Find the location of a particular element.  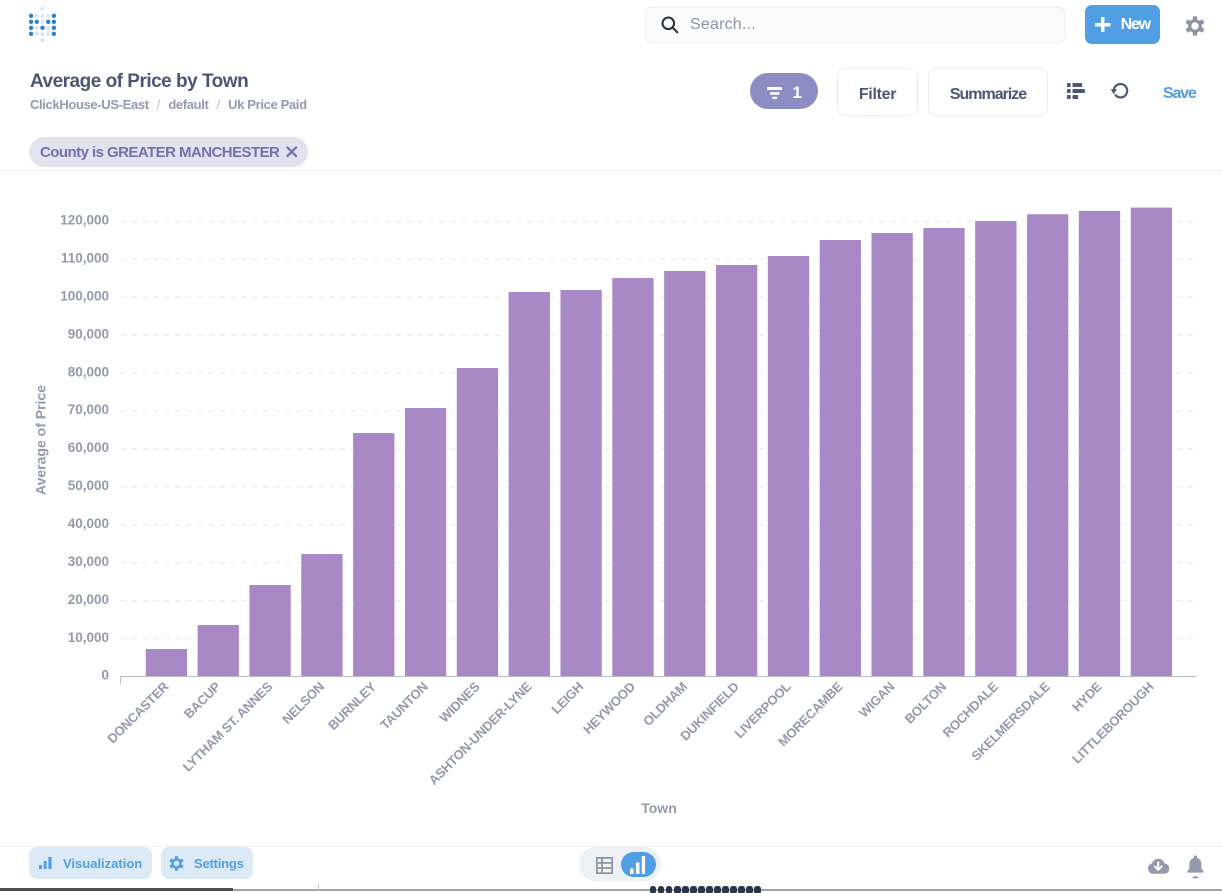

svg-text: 110,000 is located at coordinates (85, 258).